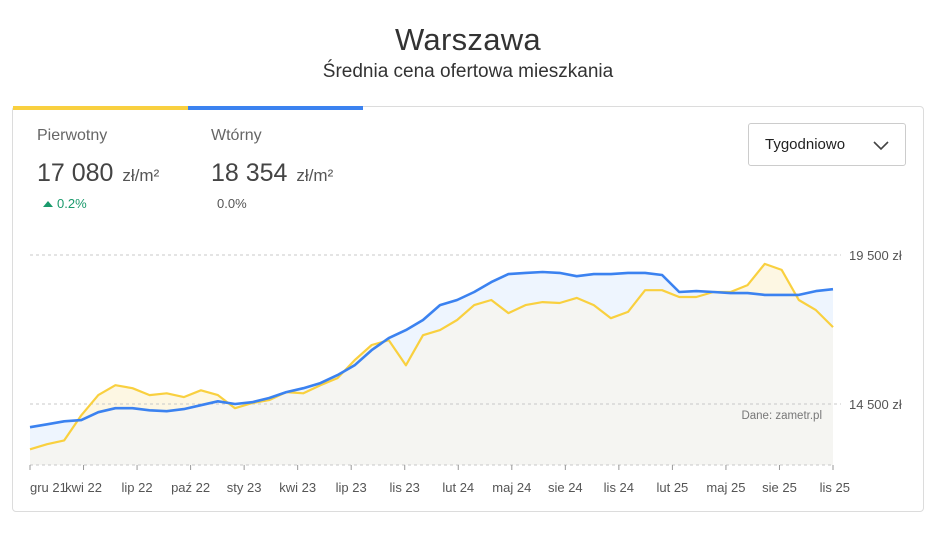  Describe the element at coordinates (875, 404) in the screenshot. I see `y-tick-label: 14 500 zł` at that location.